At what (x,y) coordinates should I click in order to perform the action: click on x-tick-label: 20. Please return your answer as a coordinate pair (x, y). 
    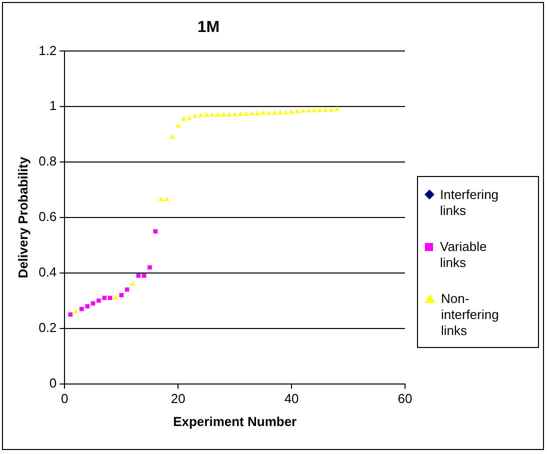
    Looking at the image, I should click on (178, 398).